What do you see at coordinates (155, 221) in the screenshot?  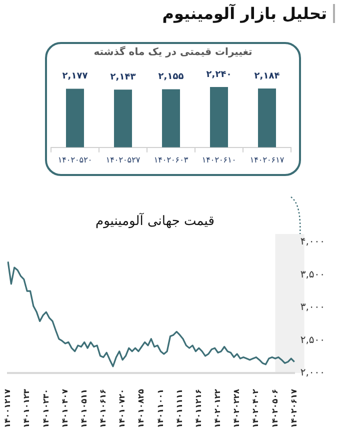 I see `chart-title: قیمت جهانی آلومینیوم` at bounding box center [155, 221].